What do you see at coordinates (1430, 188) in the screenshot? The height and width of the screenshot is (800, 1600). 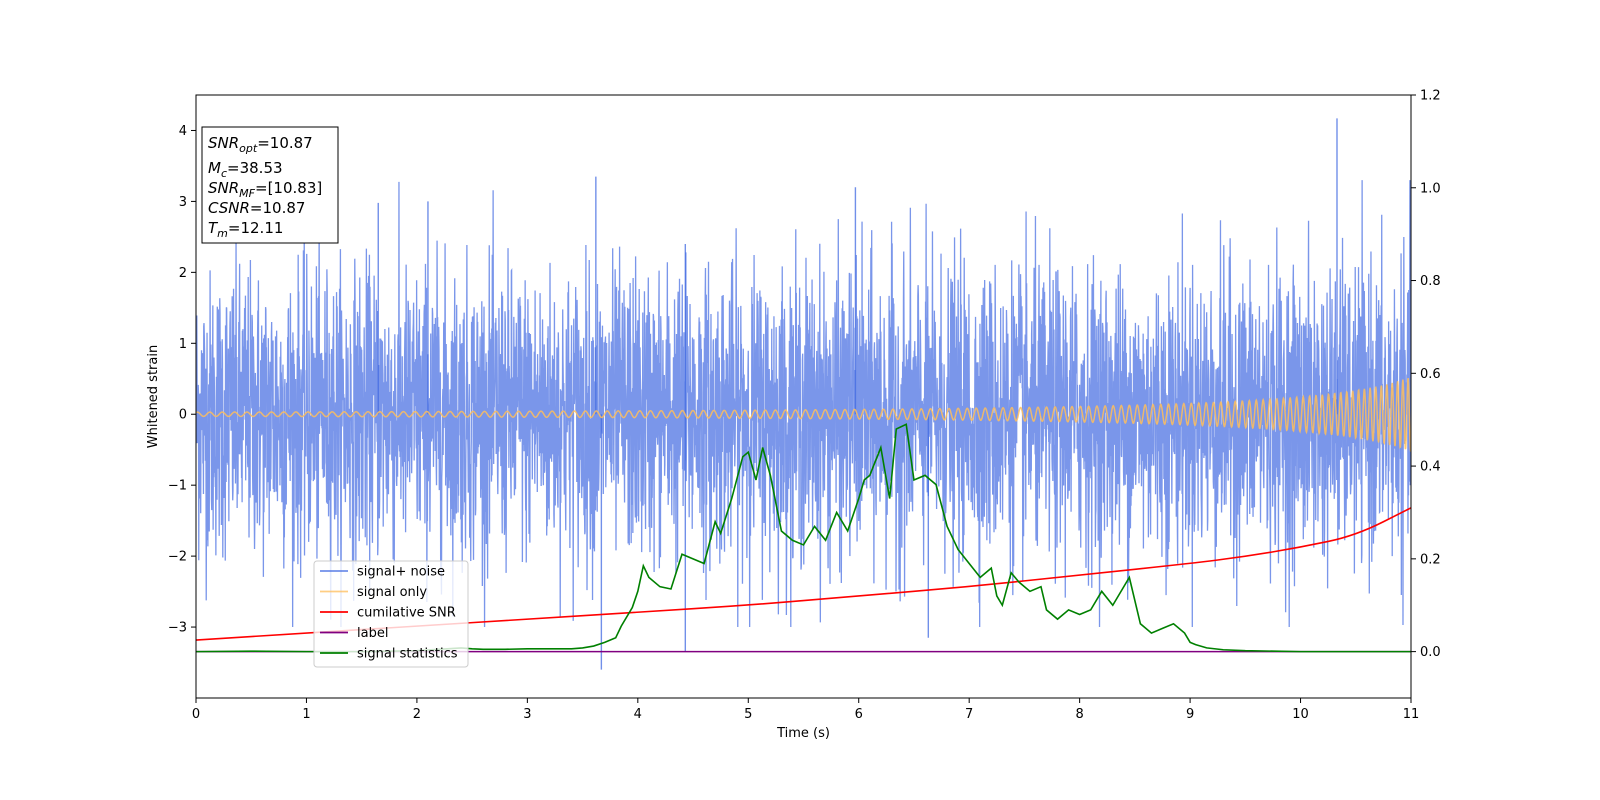 I see `y2-tick-label: 1.0` at bounding box center [1430, 188].